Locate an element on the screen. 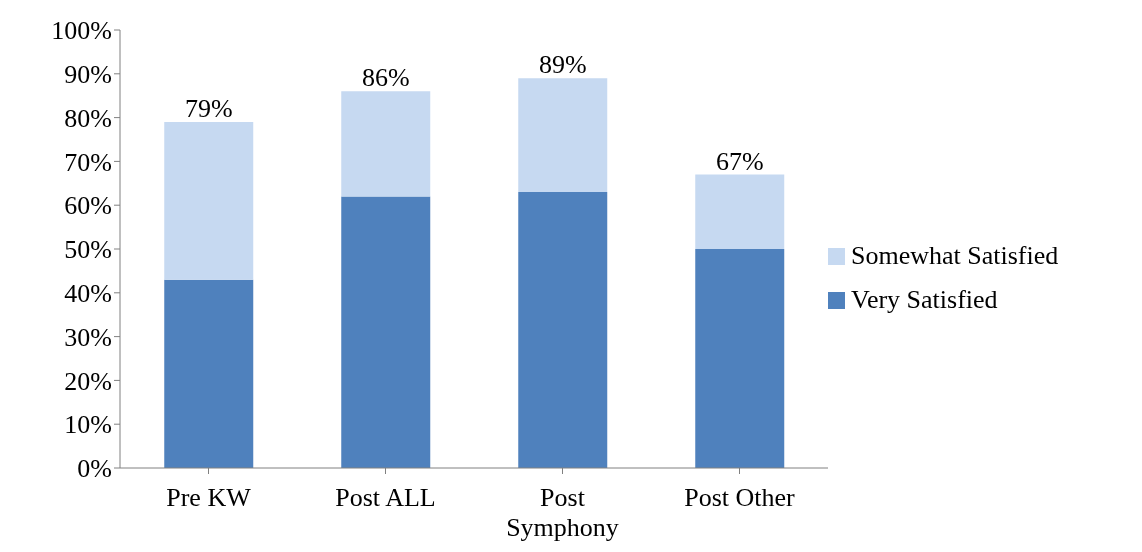 The width and height of the screenshot is (1142, 552). x-tick-label: Post Symphony is located at coordinates (562, 512).